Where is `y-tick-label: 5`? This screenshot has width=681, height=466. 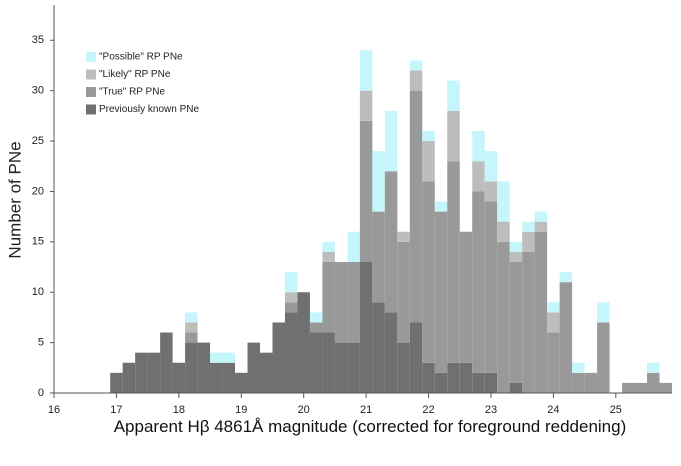 y-tick-label: 5 is located at coordinates (41, 343).